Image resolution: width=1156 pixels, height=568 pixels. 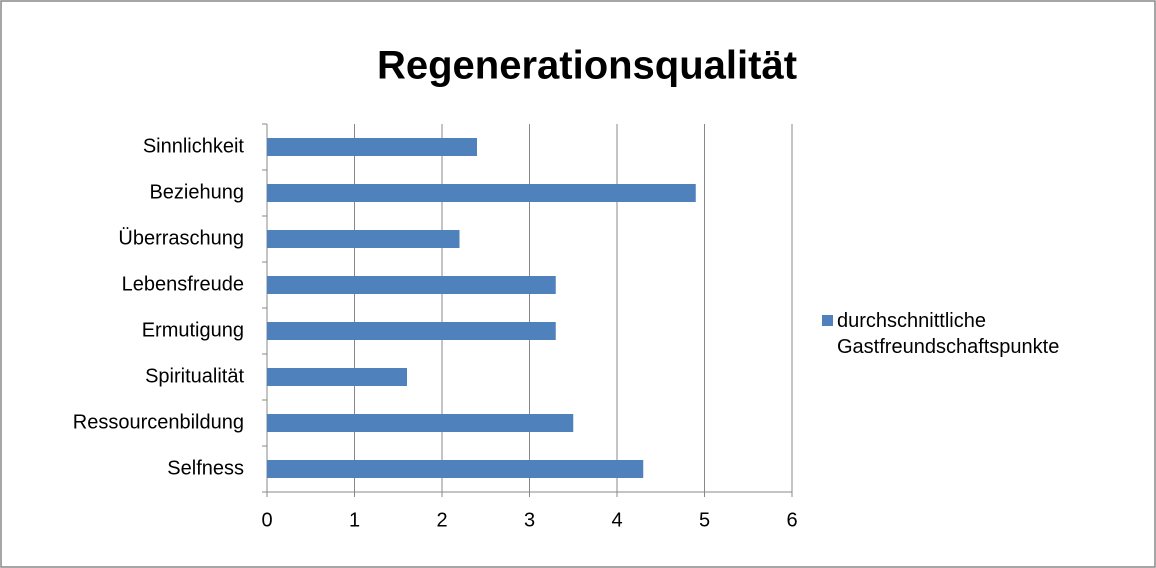 I want to click on x-tick-label: 3, so click(x=529, y=520).